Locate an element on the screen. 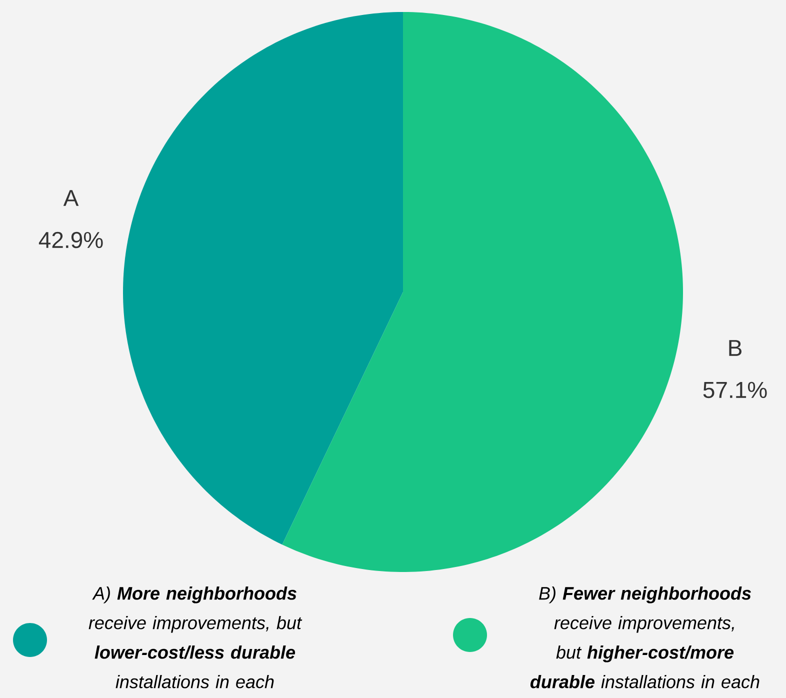 The width and height of the screenshot is (786, 698). data-label: 42.9% is located at coordinates (70, 240).